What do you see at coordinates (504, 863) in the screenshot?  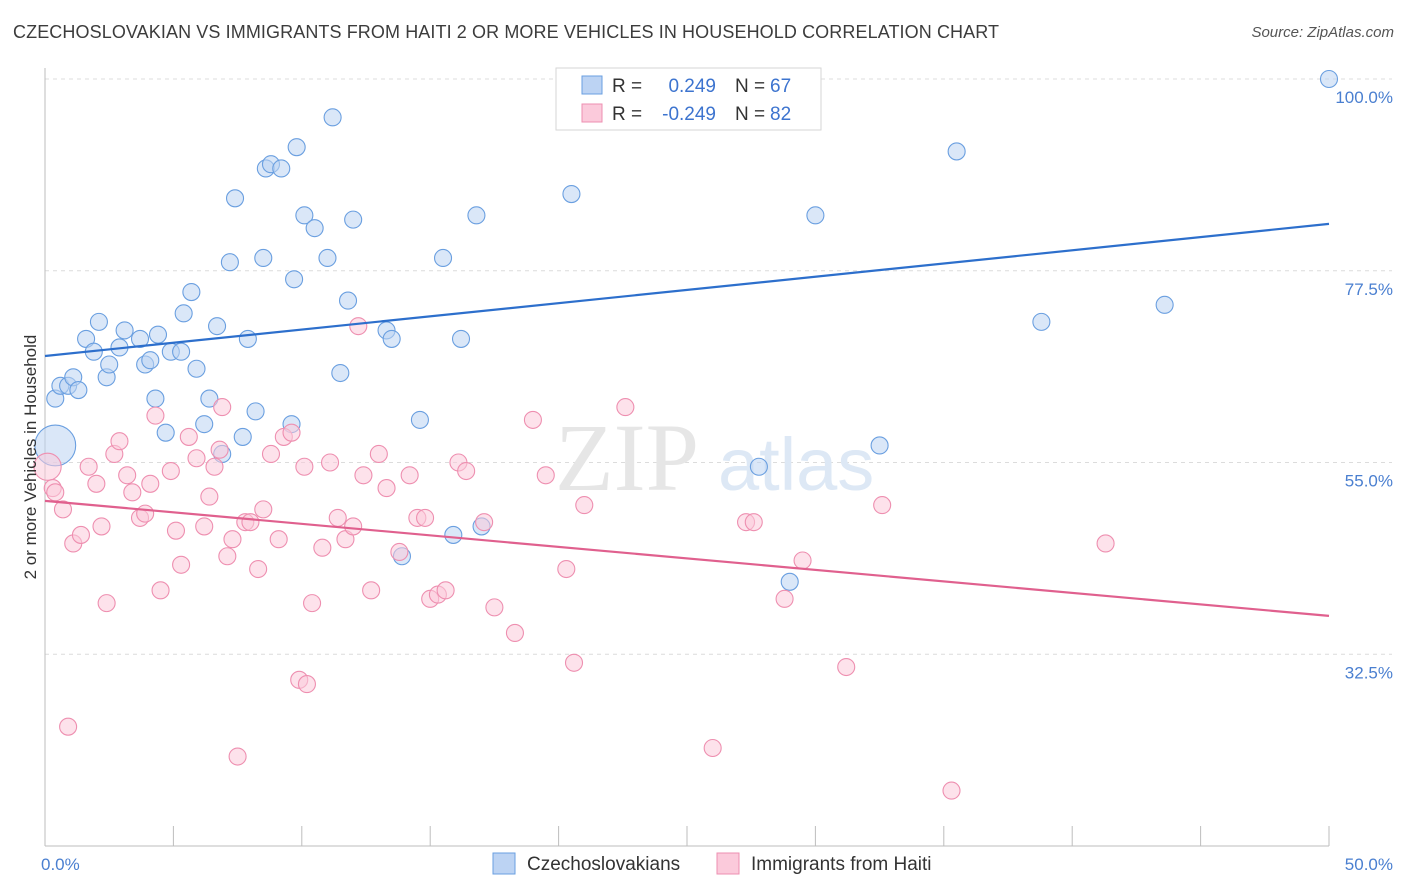 I see `bottom-legend-swatch-czech` at bounding box center [504, 863].